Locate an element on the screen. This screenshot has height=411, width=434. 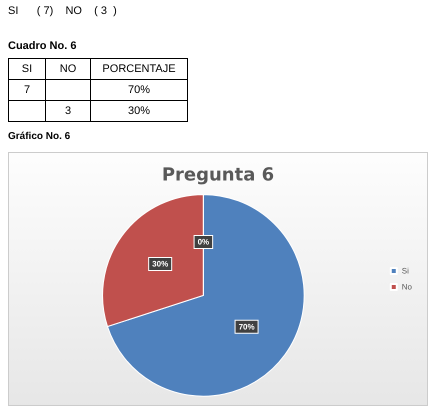
text: 3 is located at coordinates (68, 111).